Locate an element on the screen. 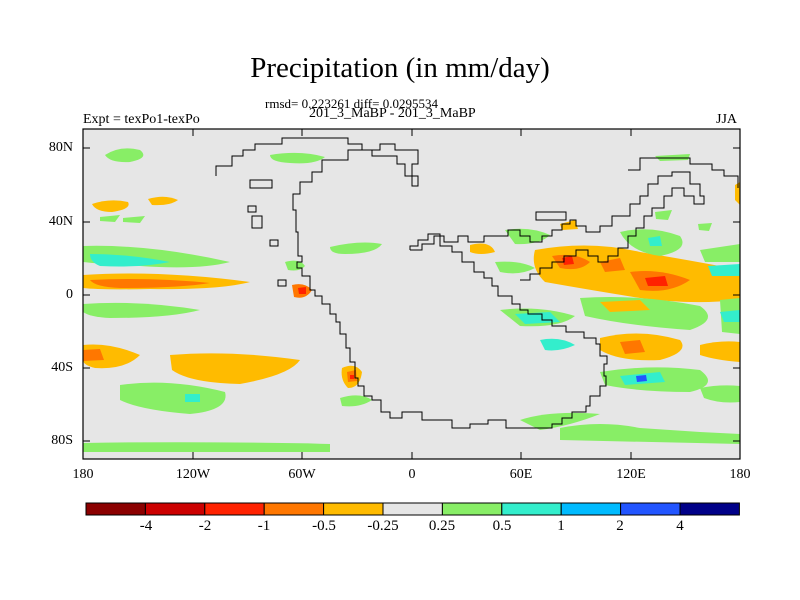 This screenshot has height=600, width=800. colorbar-label: 1 is located at coordinates (561, 526).